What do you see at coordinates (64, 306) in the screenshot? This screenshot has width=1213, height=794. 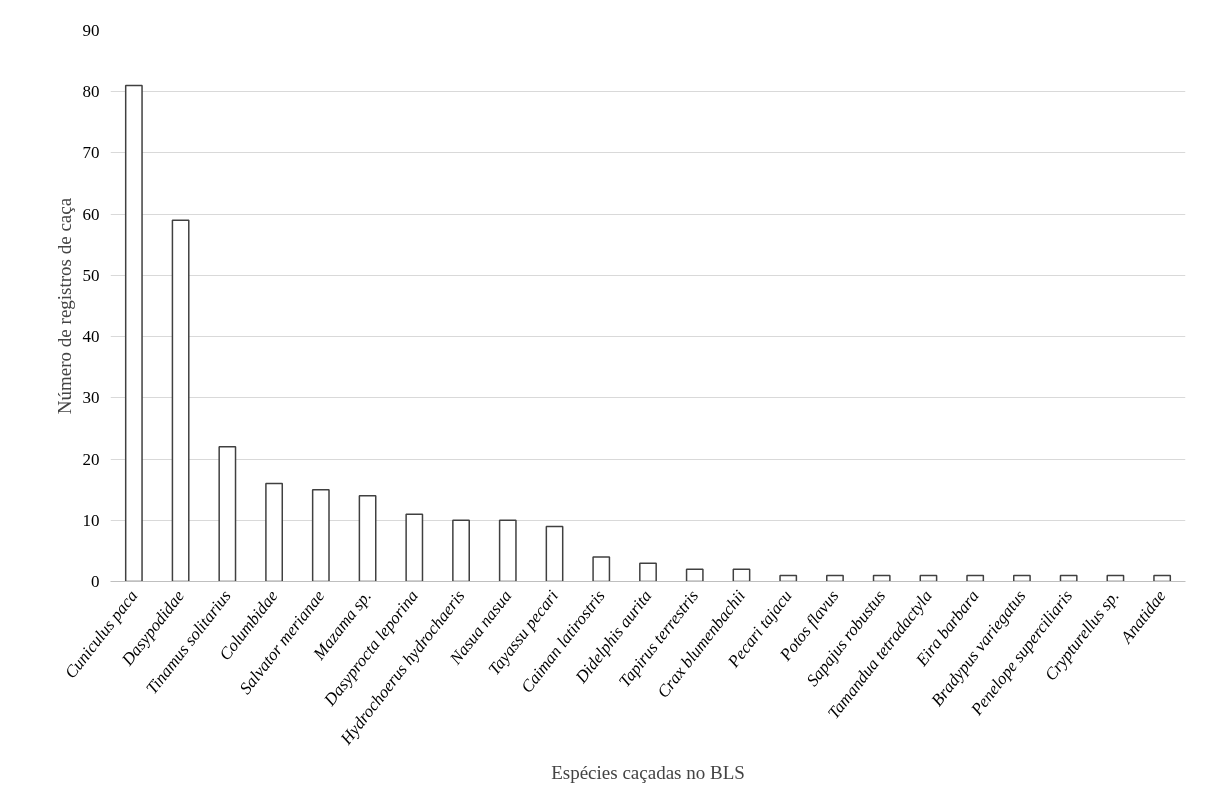 I see `y-axis-title: Número de registros de caça` at bounding box center [64, 306].